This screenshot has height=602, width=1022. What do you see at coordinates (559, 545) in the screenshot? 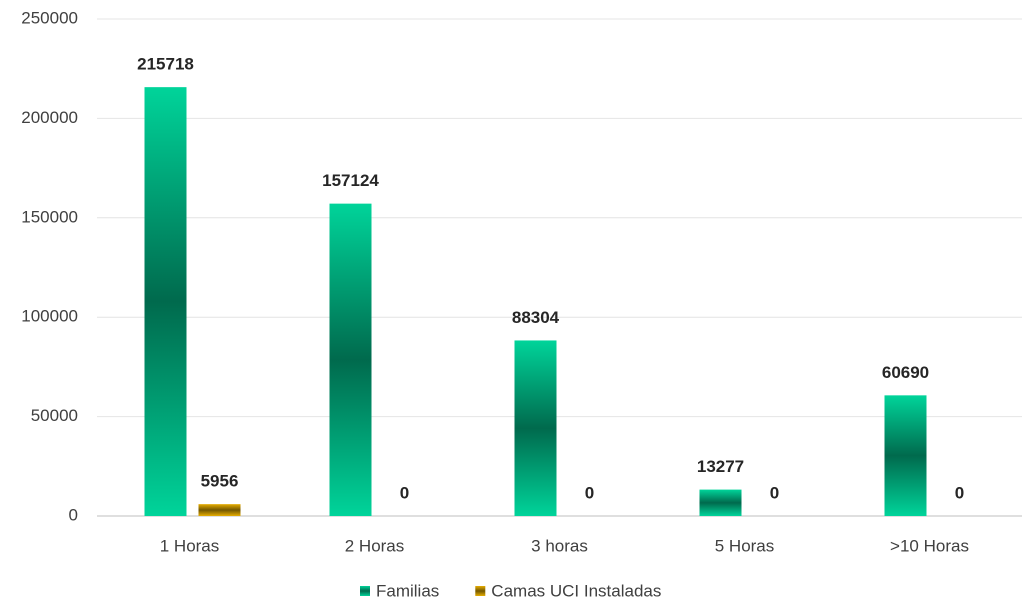
I see `x-tick-label: 3 horas` at bounding box center [559, 545].